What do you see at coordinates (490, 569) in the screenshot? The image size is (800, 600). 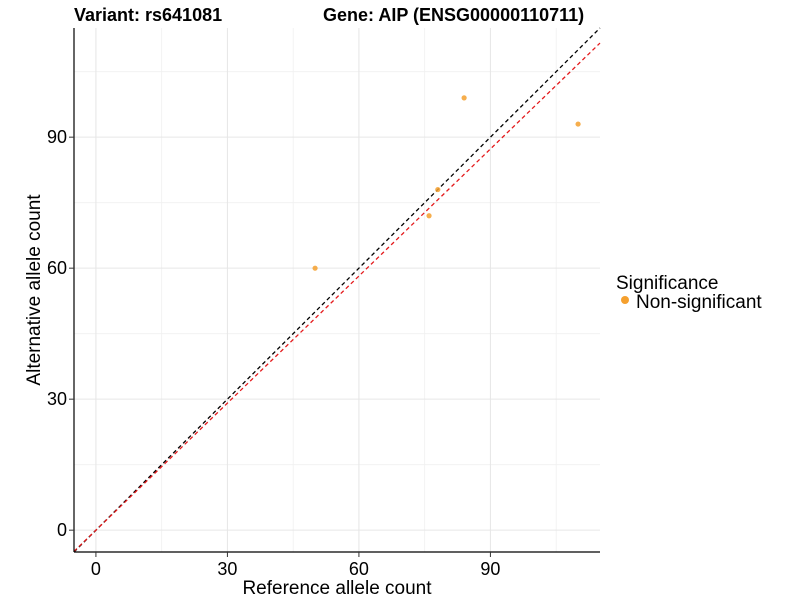 I see `x-tick-label: 90` at bounding box center [490, 569].